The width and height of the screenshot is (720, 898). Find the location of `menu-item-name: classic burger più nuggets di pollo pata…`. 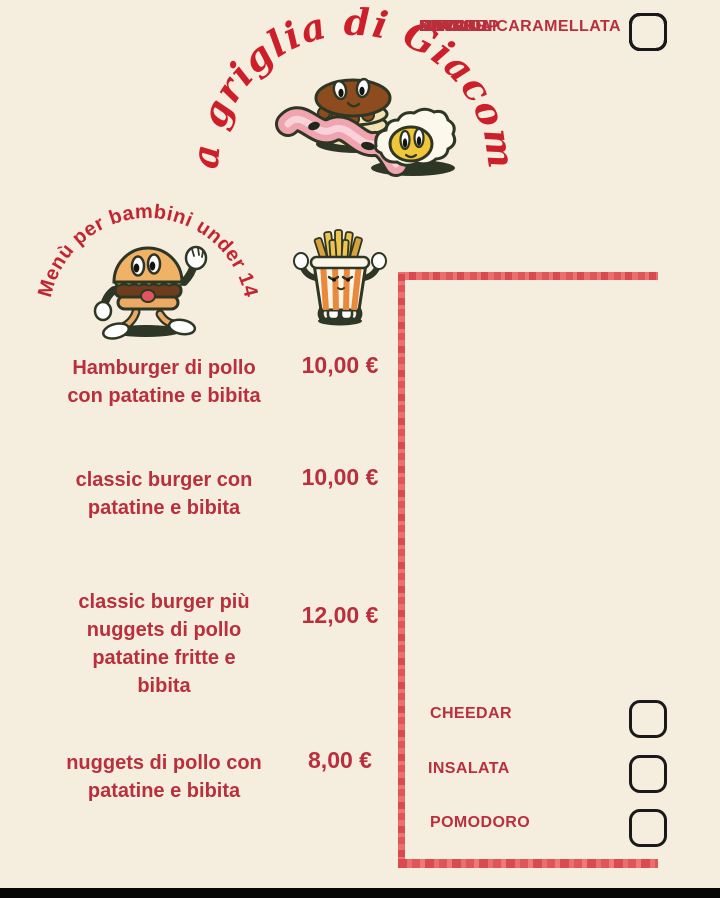

menu-item-name: classic burger più nuggets di pollo pata… is located at coordinates (164, 644).